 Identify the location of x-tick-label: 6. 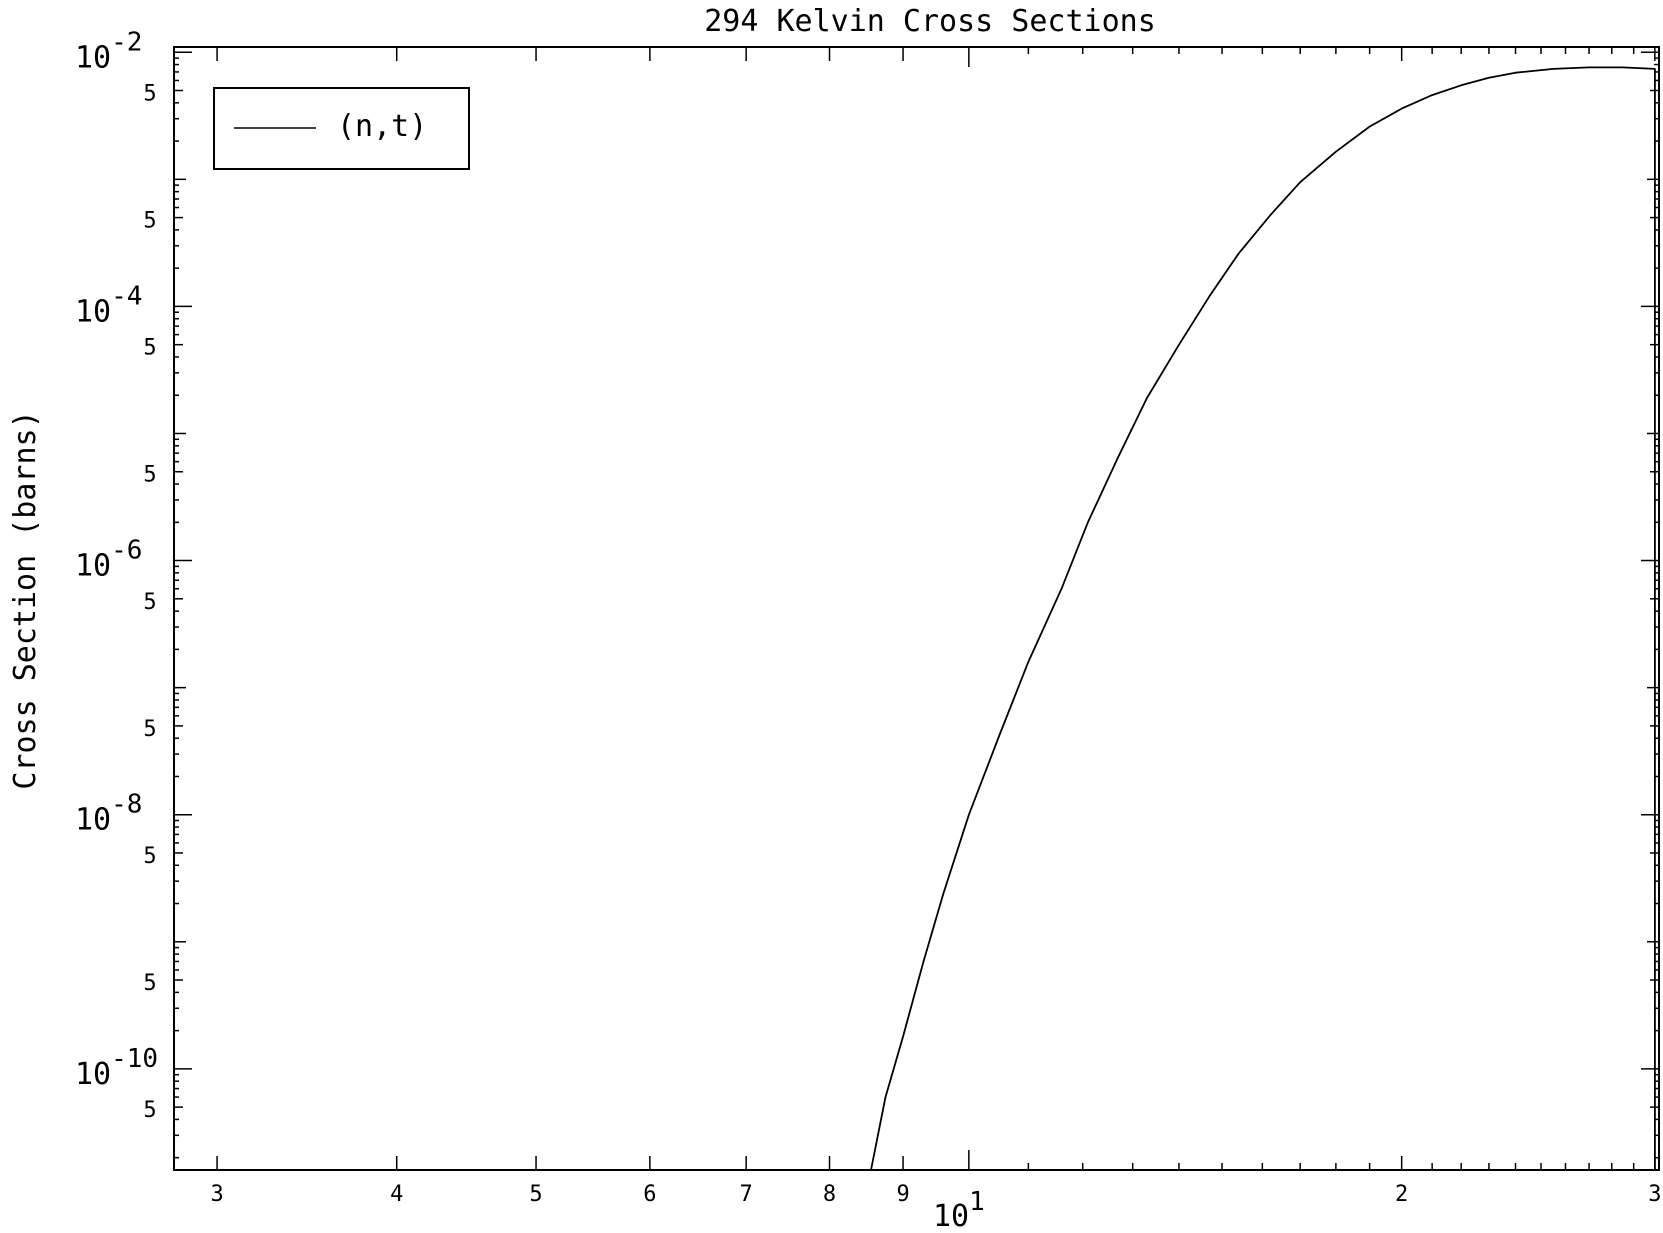
(649, 1194).